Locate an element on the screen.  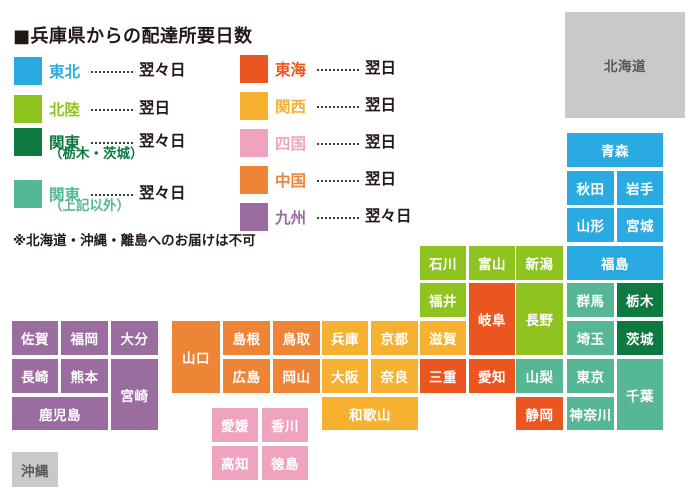
map-cell-ehime: 愛媛 is located at coordinates (235, 425).